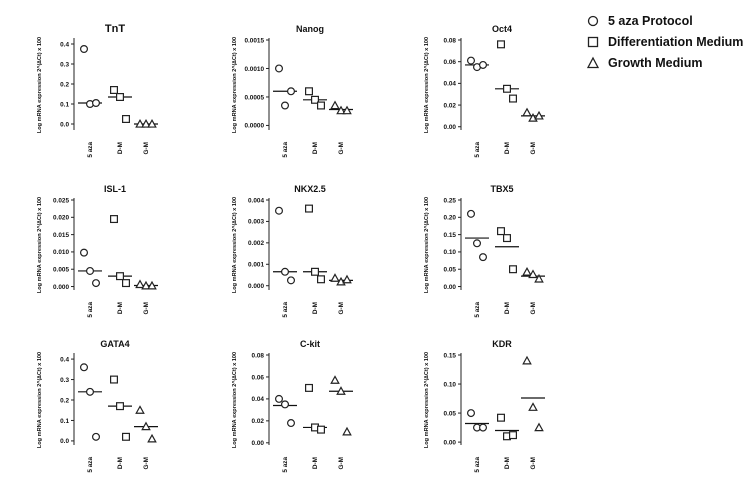  I want to click on panel-title: Nanog, so click(310, 29).